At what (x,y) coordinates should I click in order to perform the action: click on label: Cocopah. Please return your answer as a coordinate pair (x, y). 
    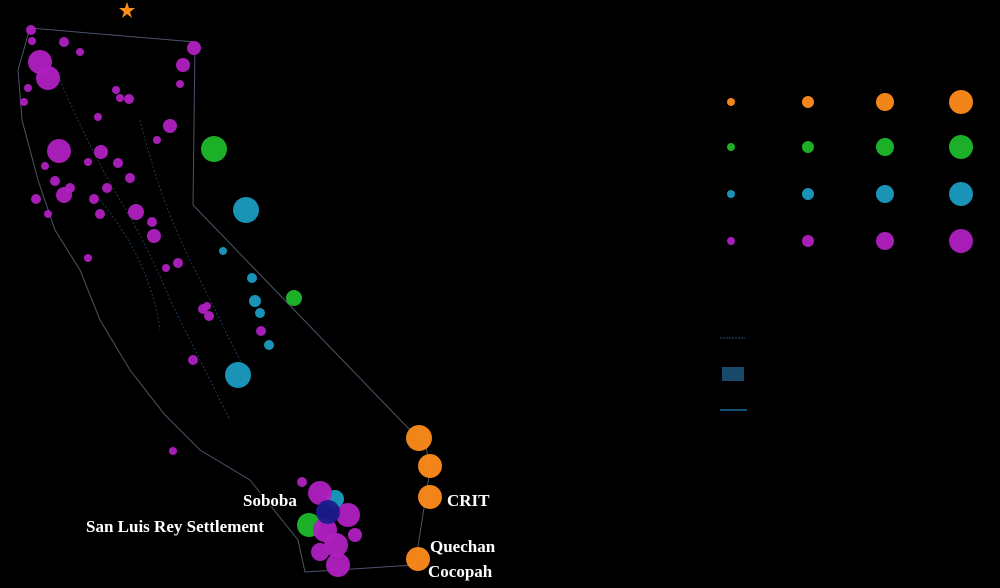
    Looking at the image, I should click on (460, 571).